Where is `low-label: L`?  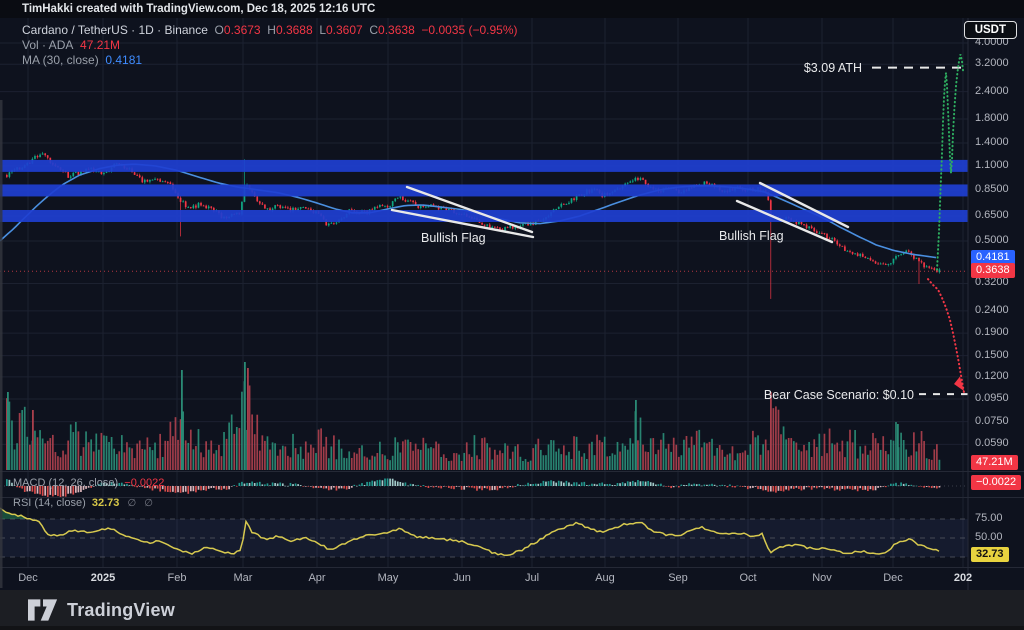 low-label: L is located at coordinates (322, 30).